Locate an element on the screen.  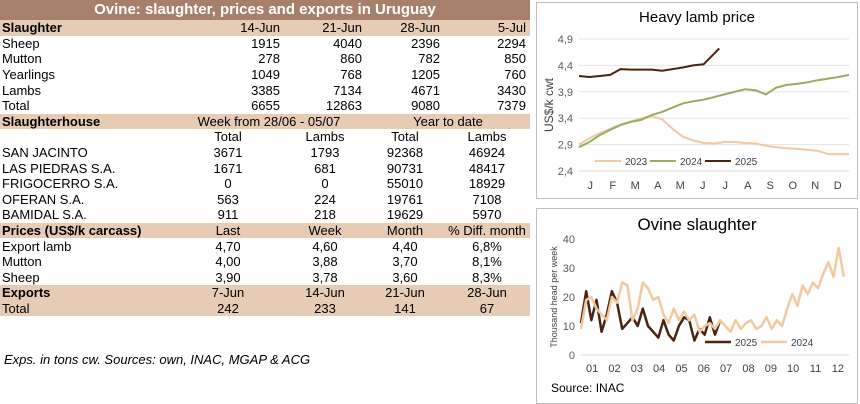
slaughterhouse-header: Slaughterhouse is located at coordinates (86, 121).